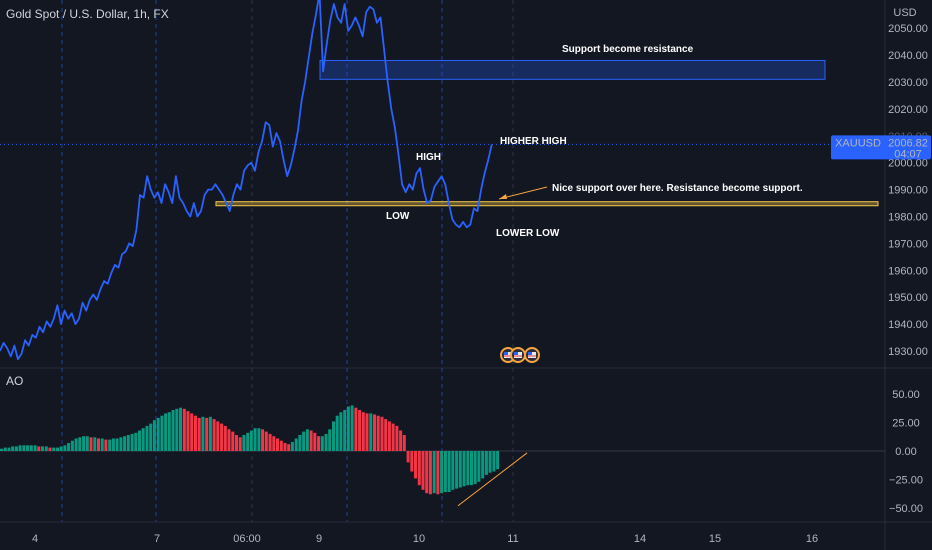 This screenshot has height=550, width=932. What do you see at coordinates (628, 49) in the screenshot?
I see `annotation-support-become-resistance: Support become resistance` at bounding box center [628, 49].